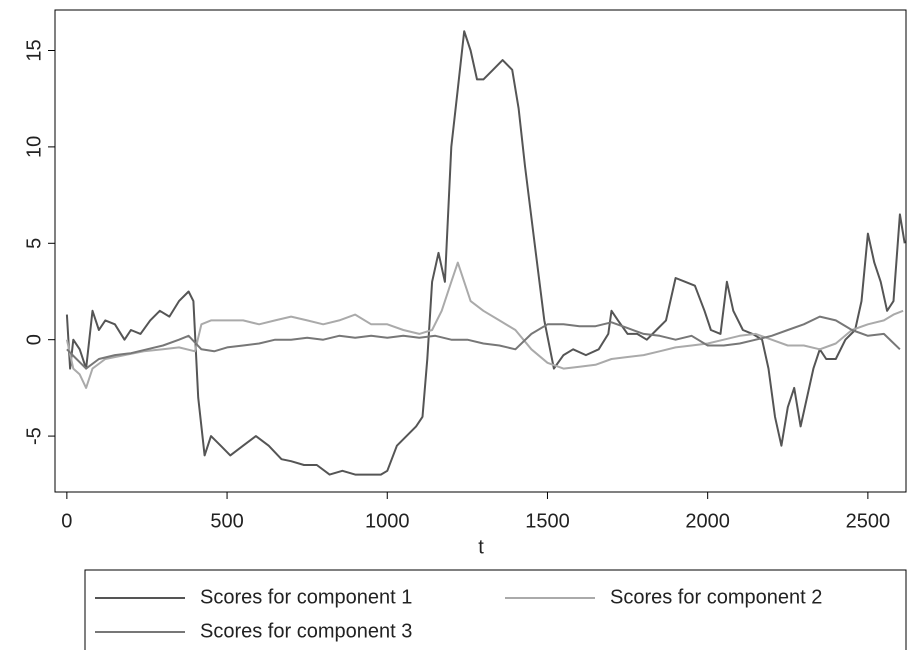  Describe the element at coordinates (34, 436) in the screenshot. I see `y-tick-label: -5` at that location.